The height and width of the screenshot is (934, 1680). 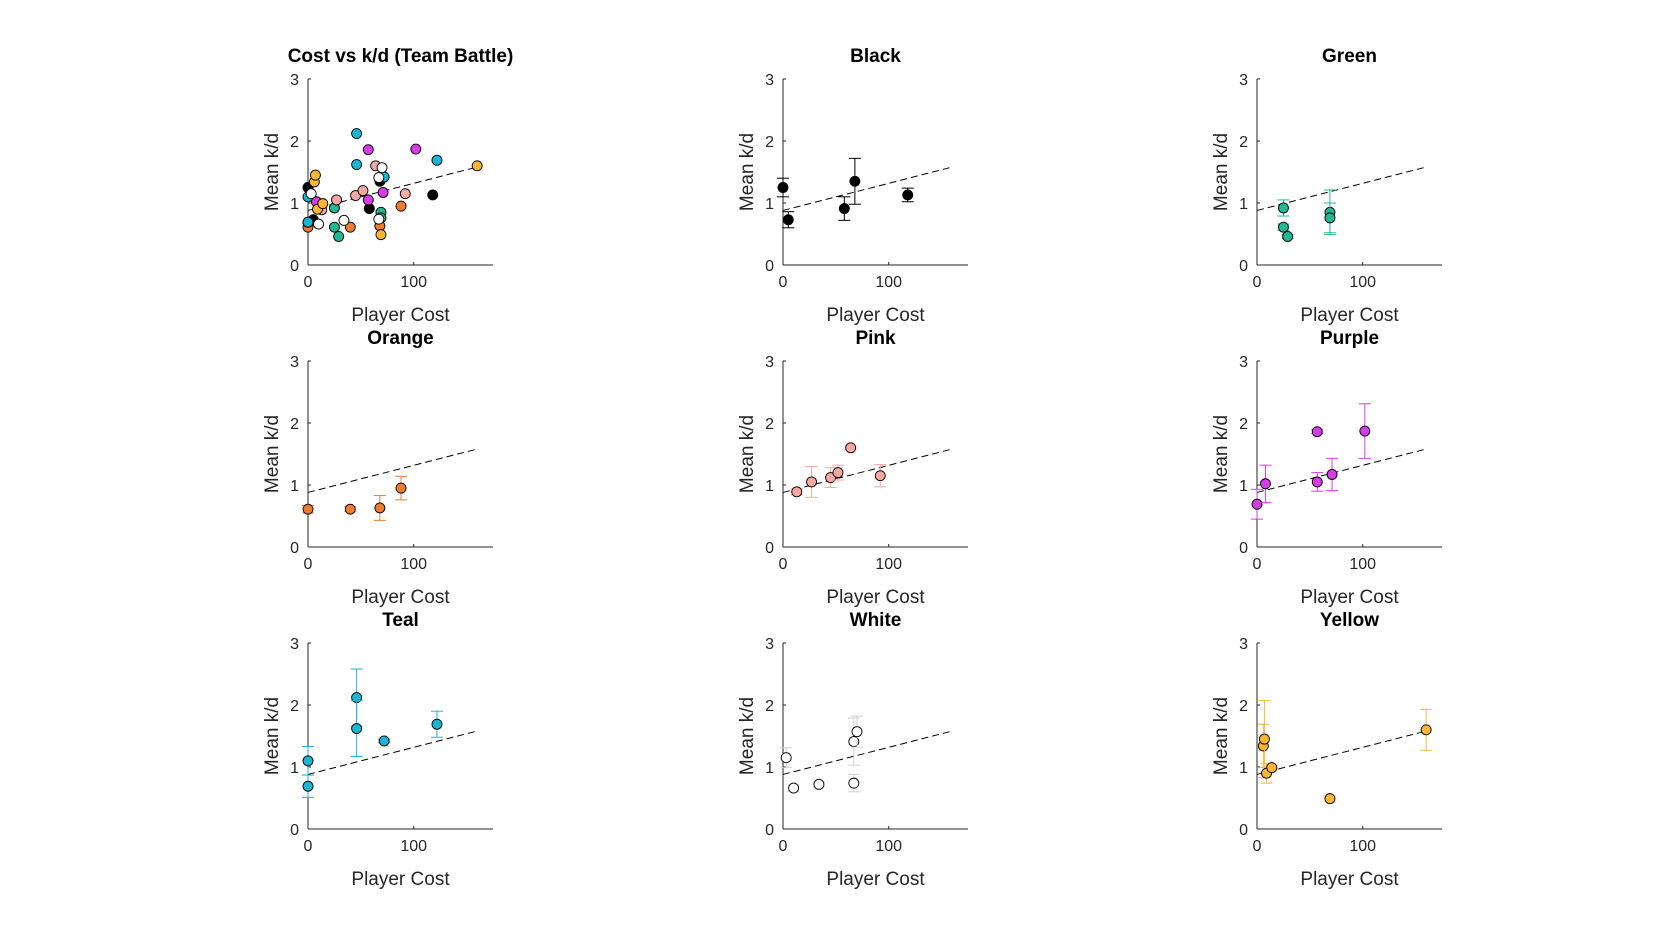 I want to click on subplot-9: 0 1 2 3 0 100 Yellow Player Cost Mean k/d, so click(x=1326, y=750).